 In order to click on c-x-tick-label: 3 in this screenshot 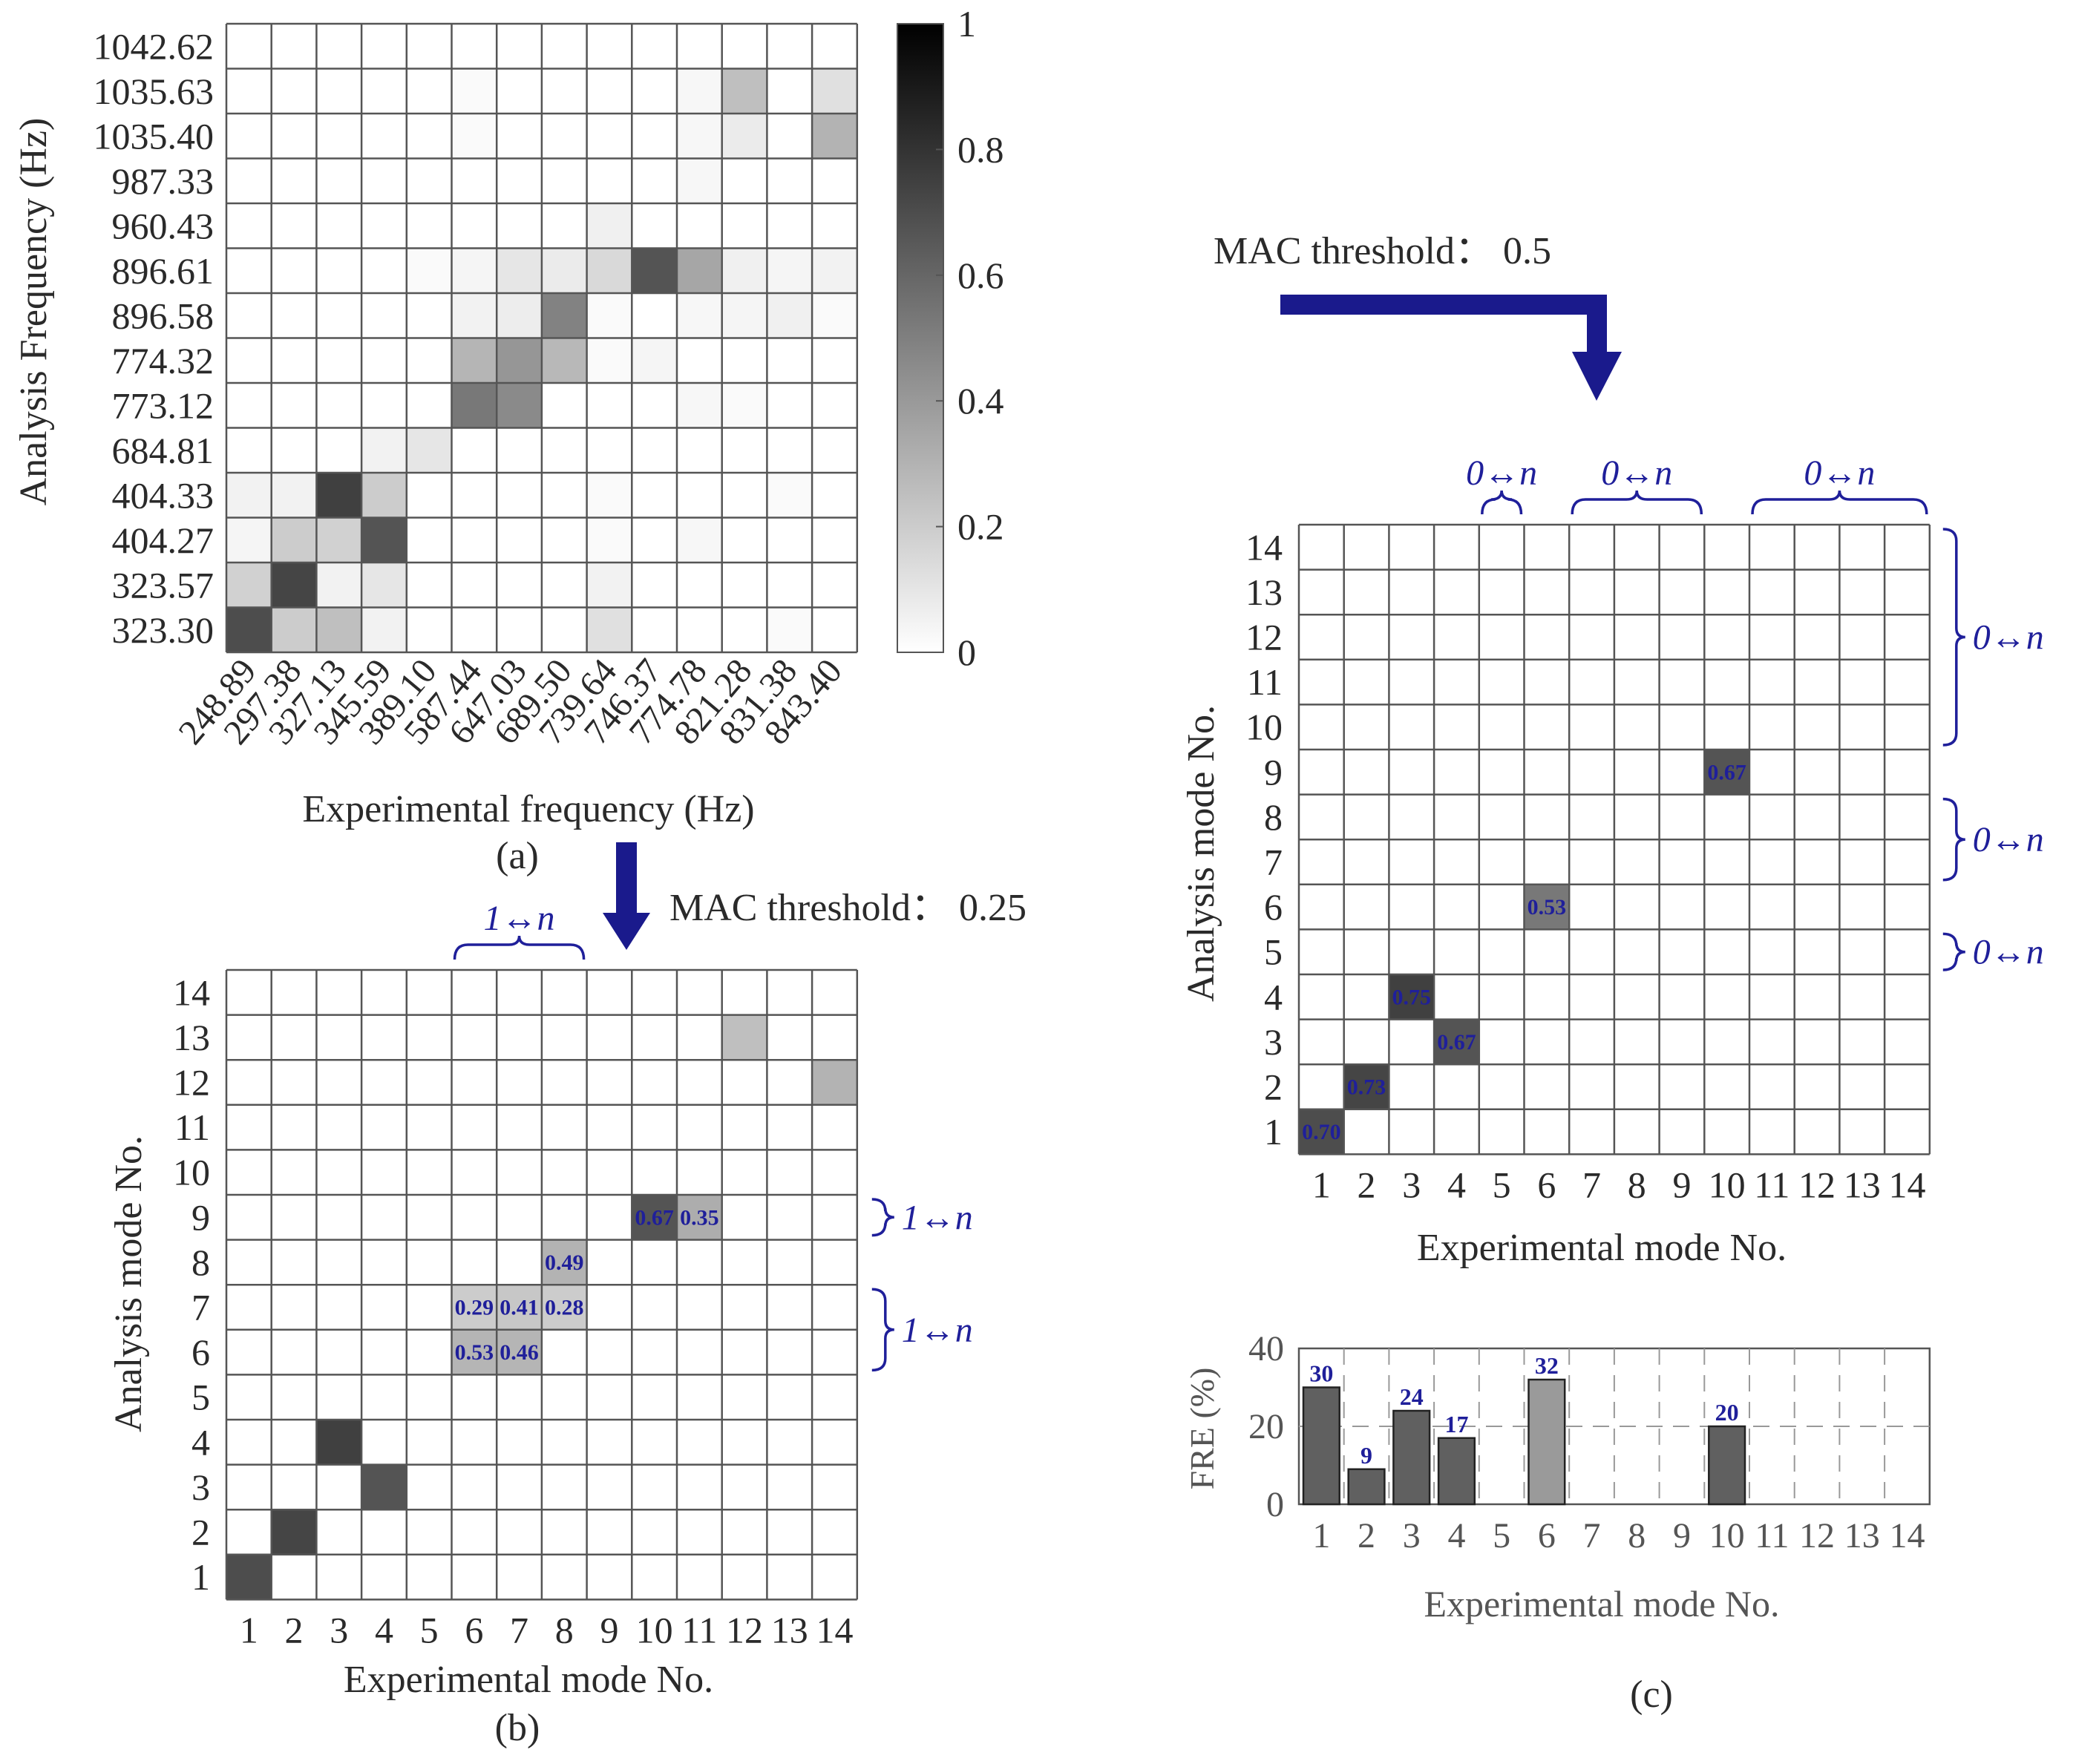, I will do `click(1411, 1184)`.